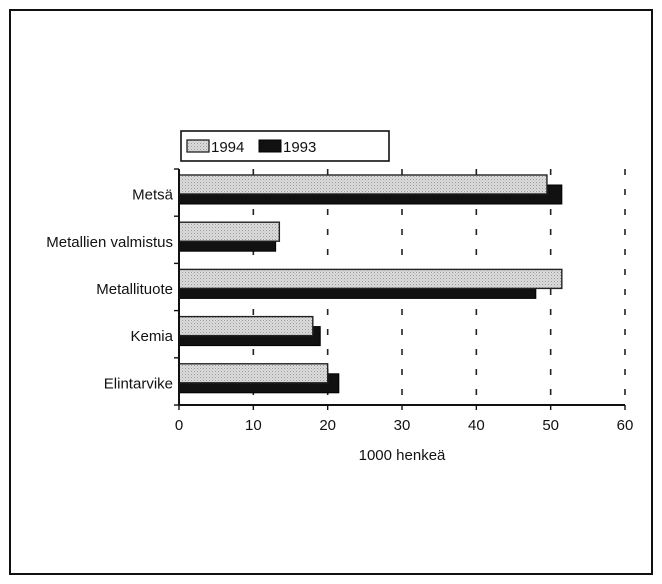  What do you see at coordinates (179, 425) in the screenshot?
I see `x-tick-label: 0` at bounding box center [179, 425].